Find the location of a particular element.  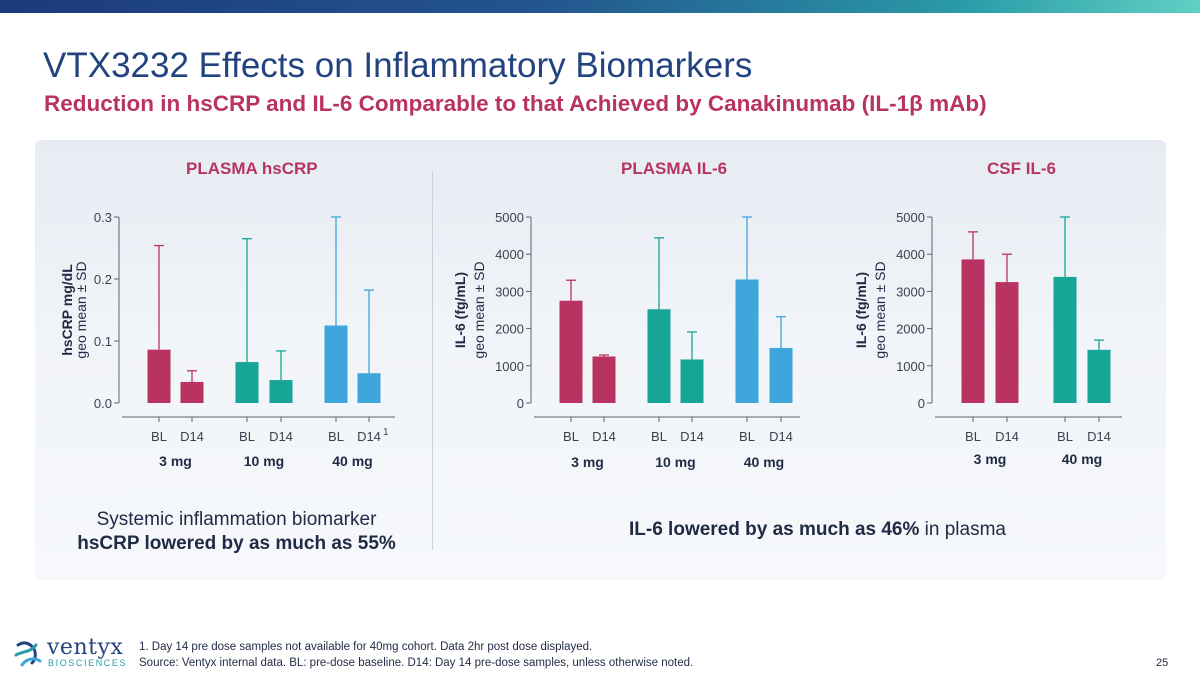

hscrp-y-tick-label: 0.3 is located at coordinates (103, 217).